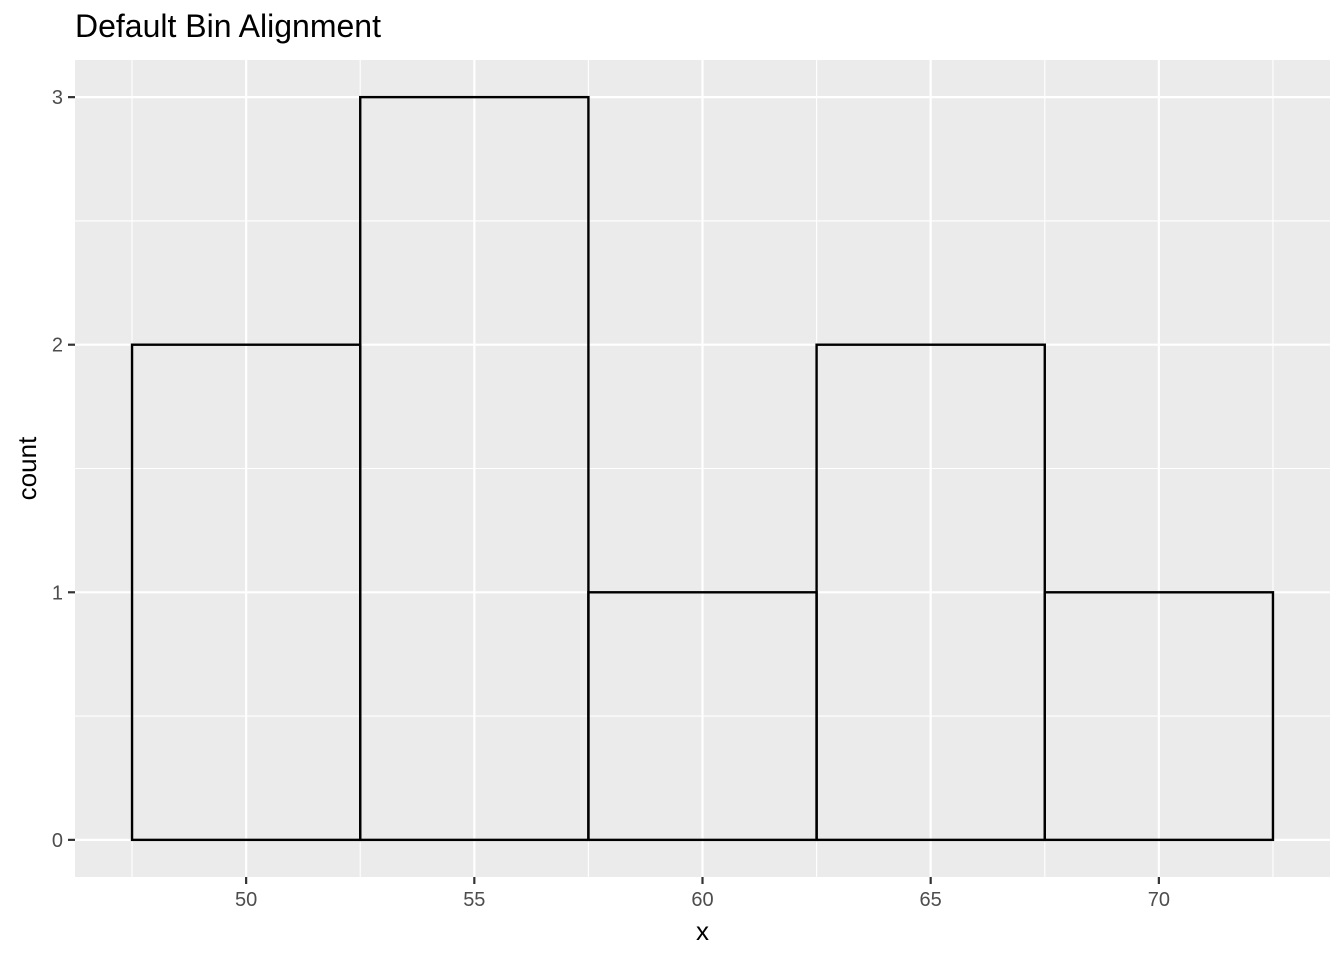  Describe the element at coordinates (228, 26) in the screenshot. I see `chart-title: Default Bin Alignment` at that location.